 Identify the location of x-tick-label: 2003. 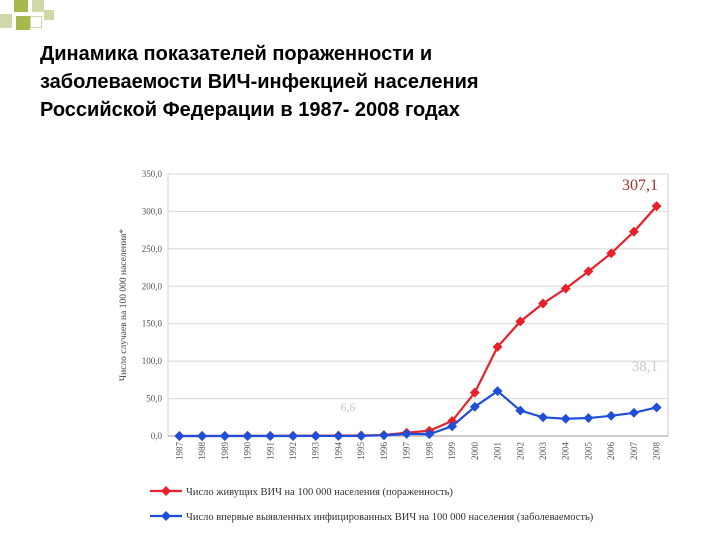
(543, 451).